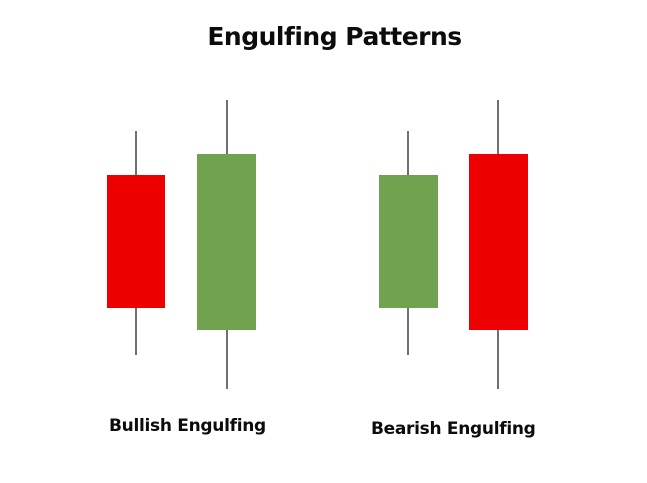 This screenshot has height=483, width=647. I want to click on bullish-engulfing-label: Bullish Engulfing, so click(187, 426).